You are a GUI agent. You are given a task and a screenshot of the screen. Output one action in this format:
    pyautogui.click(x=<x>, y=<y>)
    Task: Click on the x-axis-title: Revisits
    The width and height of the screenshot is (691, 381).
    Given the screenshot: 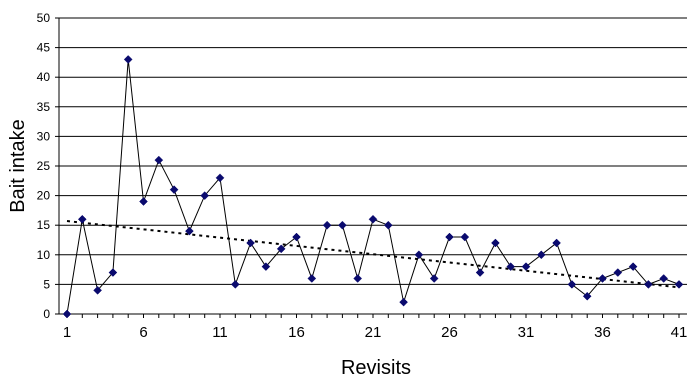 What is the action you would take?
    pyautogui.click(x=376, y=368)
    